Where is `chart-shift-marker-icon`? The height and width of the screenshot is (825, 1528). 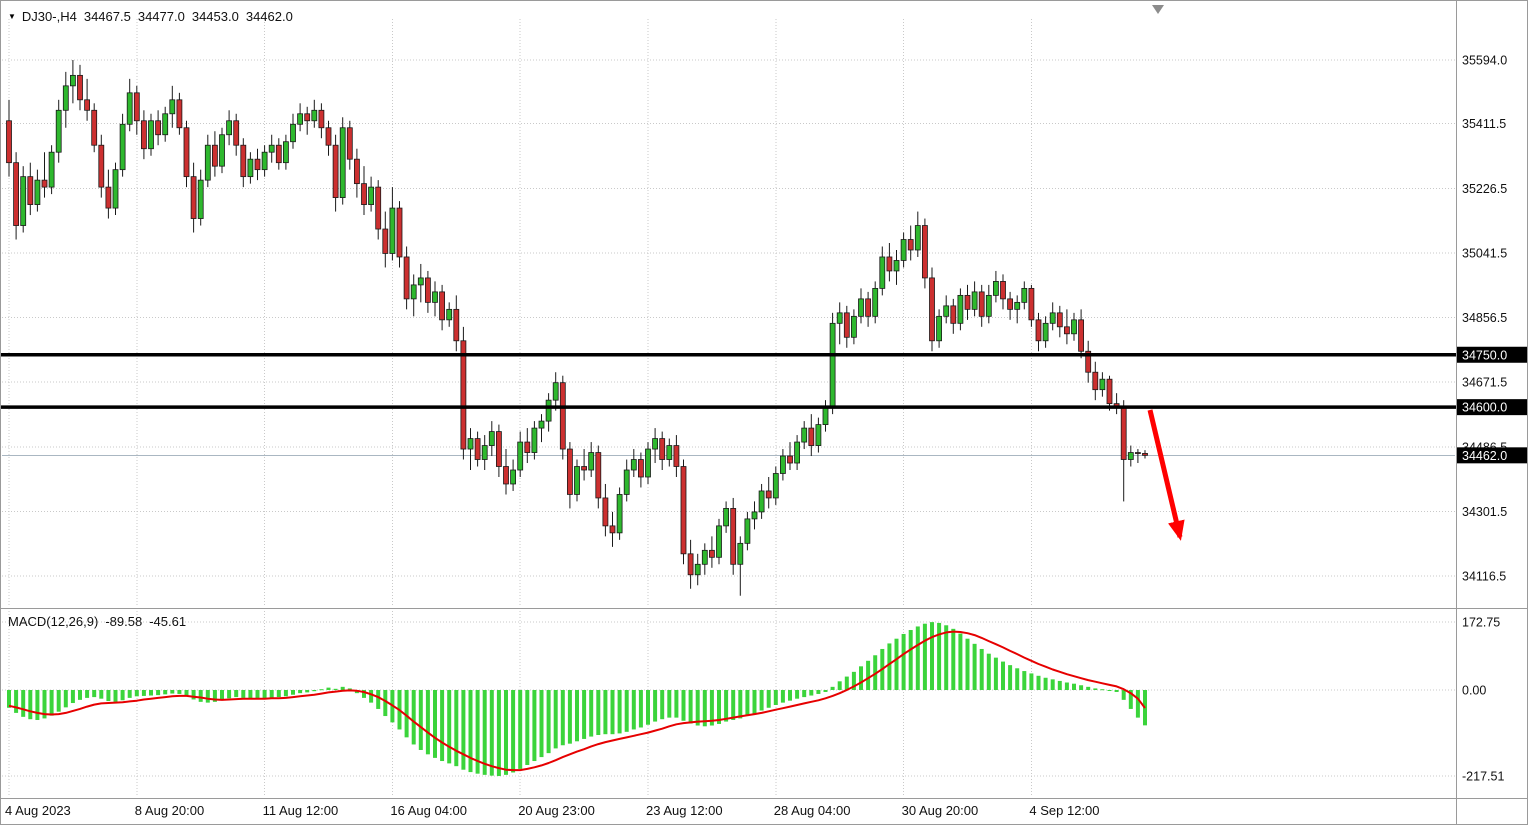 chart-shift-marker-icon is located at coordinates (1158, 9).